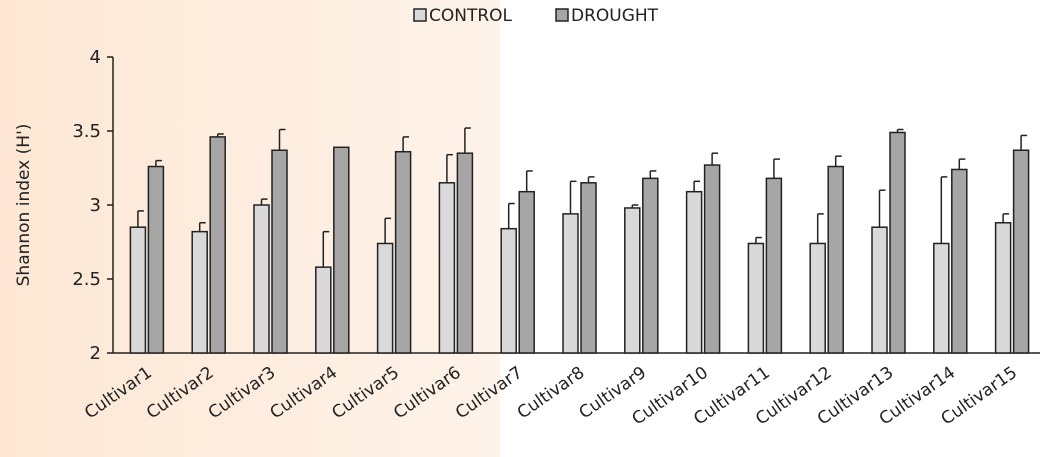  I want to click on y-tick-label: 3.5, so click(86, 131).